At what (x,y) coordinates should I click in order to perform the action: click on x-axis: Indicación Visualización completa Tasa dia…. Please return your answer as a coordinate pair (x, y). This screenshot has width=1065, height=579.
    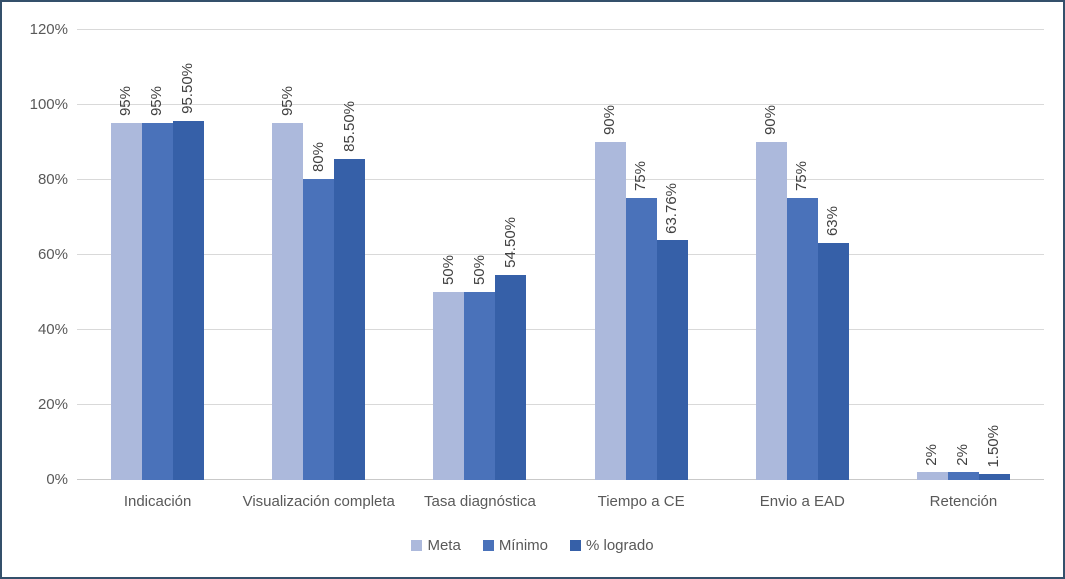
    Looking at the image, I should click on (560, 501).